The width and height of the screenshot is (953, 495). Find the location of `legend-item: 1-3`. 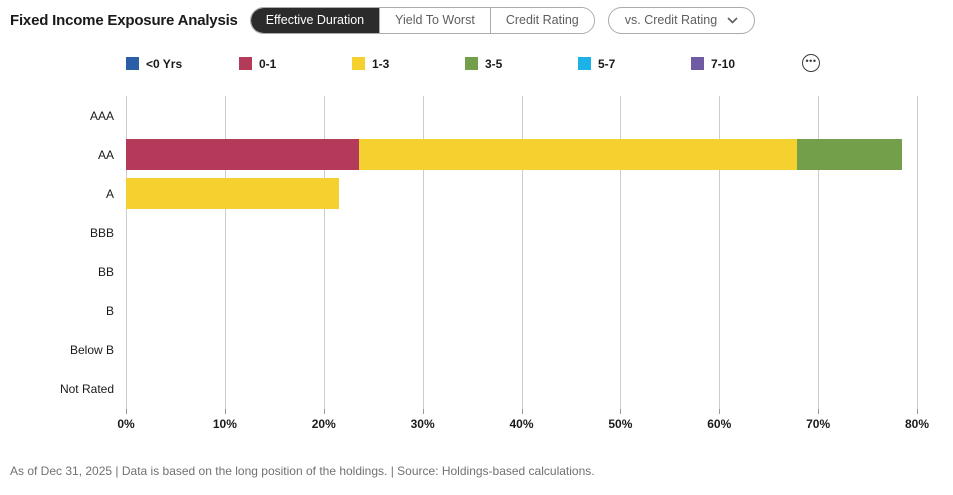

legend-item: 1-3 is located at coordinates (408, 64).